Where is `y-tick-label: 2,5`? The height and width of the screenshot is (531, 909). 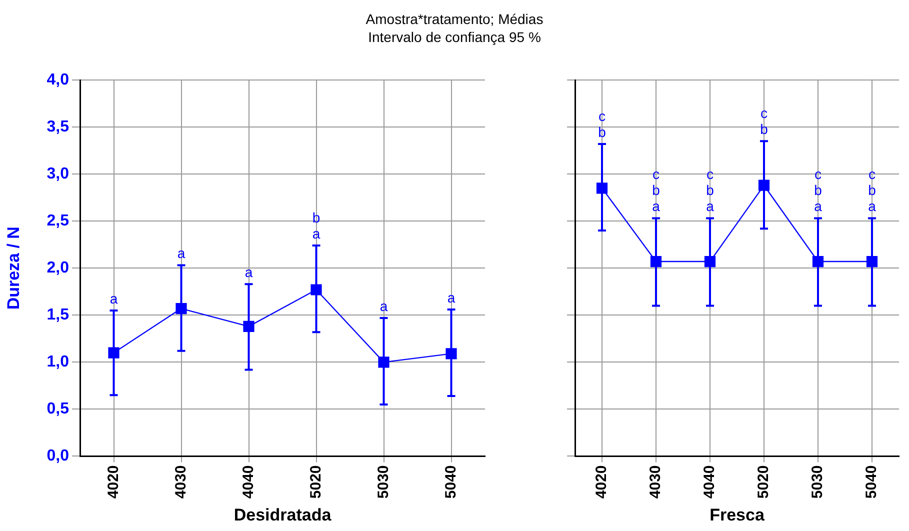
y-tick-label: 2,5 is located at coordinates (58, 221).